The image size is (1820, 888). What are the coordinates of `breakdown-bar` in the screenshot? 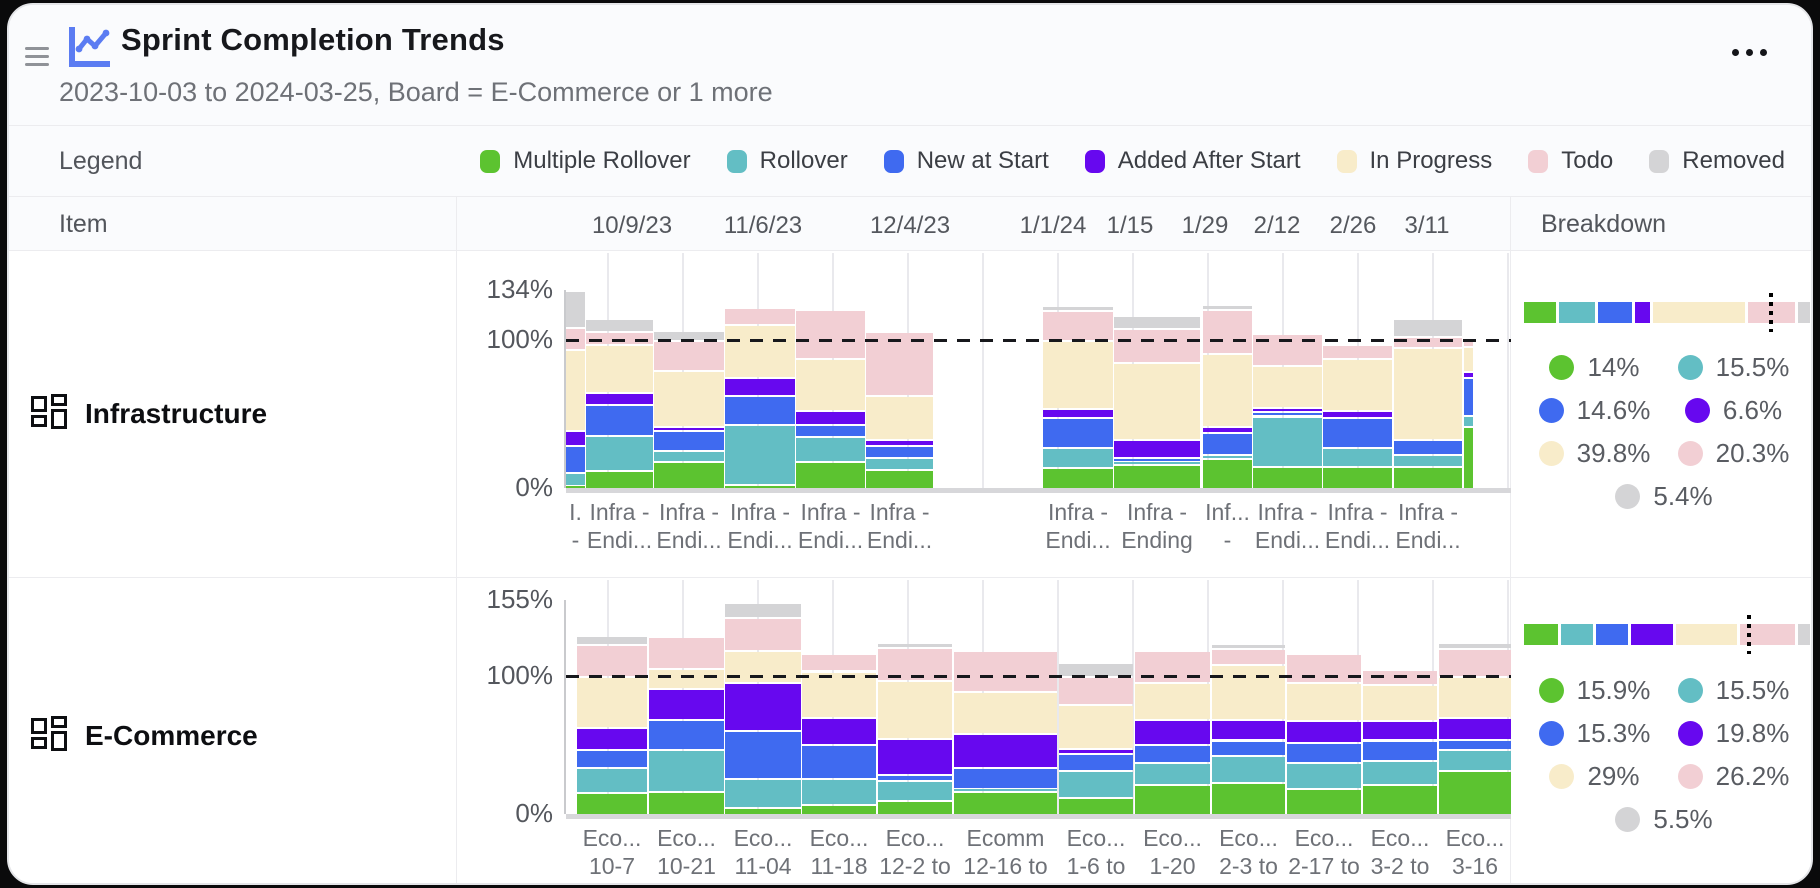 It's located at (1667, 312).